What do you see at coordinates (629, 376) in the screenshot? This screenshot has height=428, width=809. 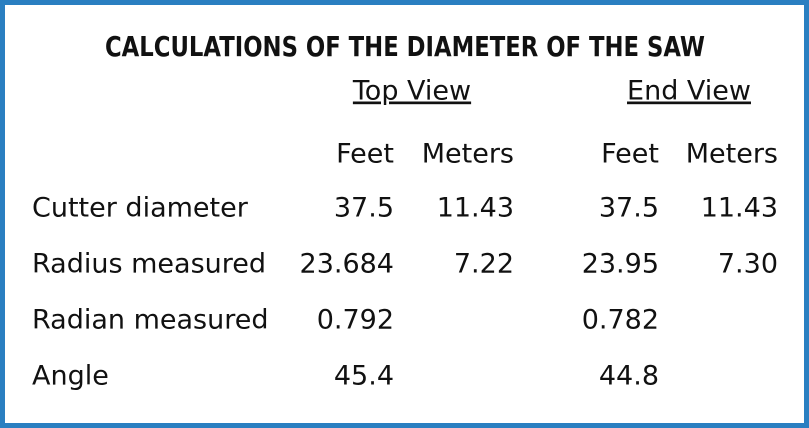 I see `cell: 44.8` at bounding box center [629, 376].